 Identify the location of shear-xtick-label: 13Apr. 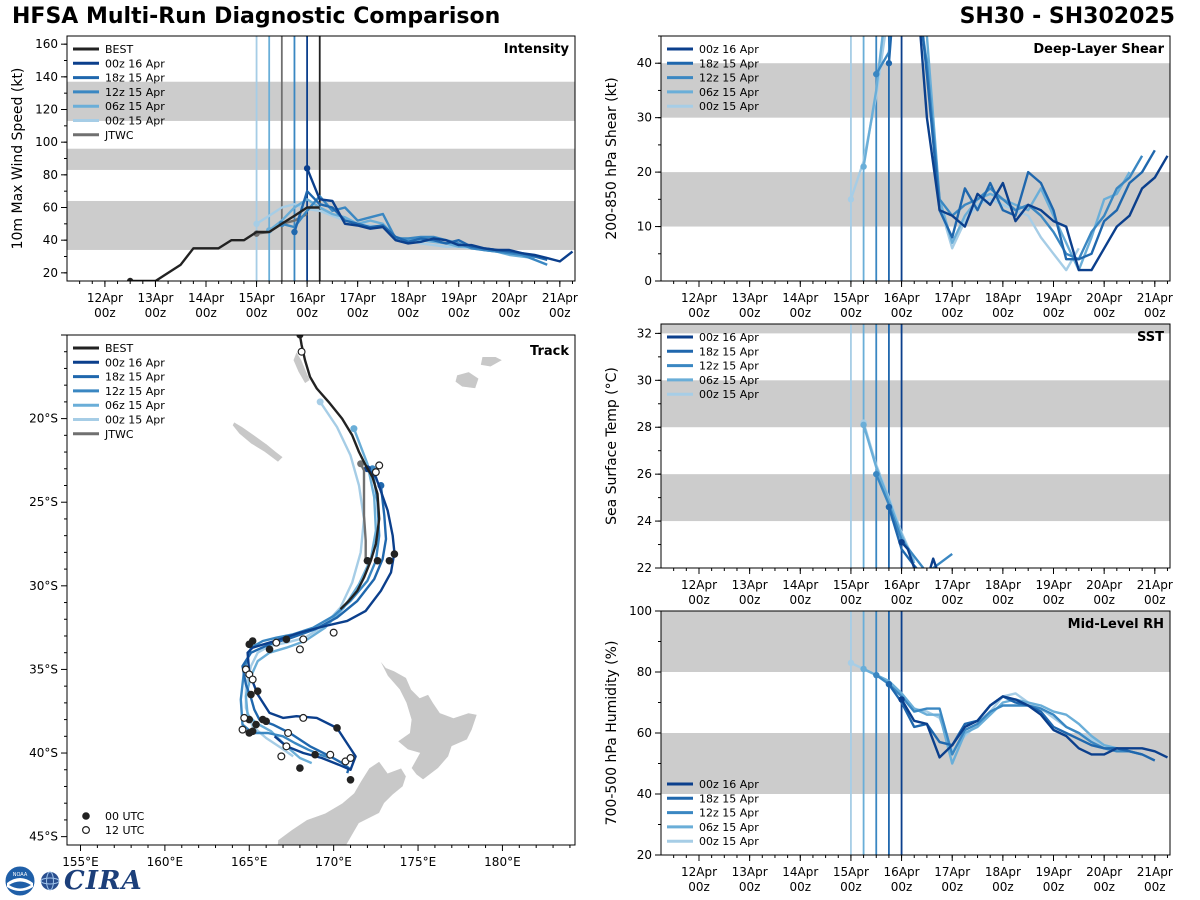
(750, 298).